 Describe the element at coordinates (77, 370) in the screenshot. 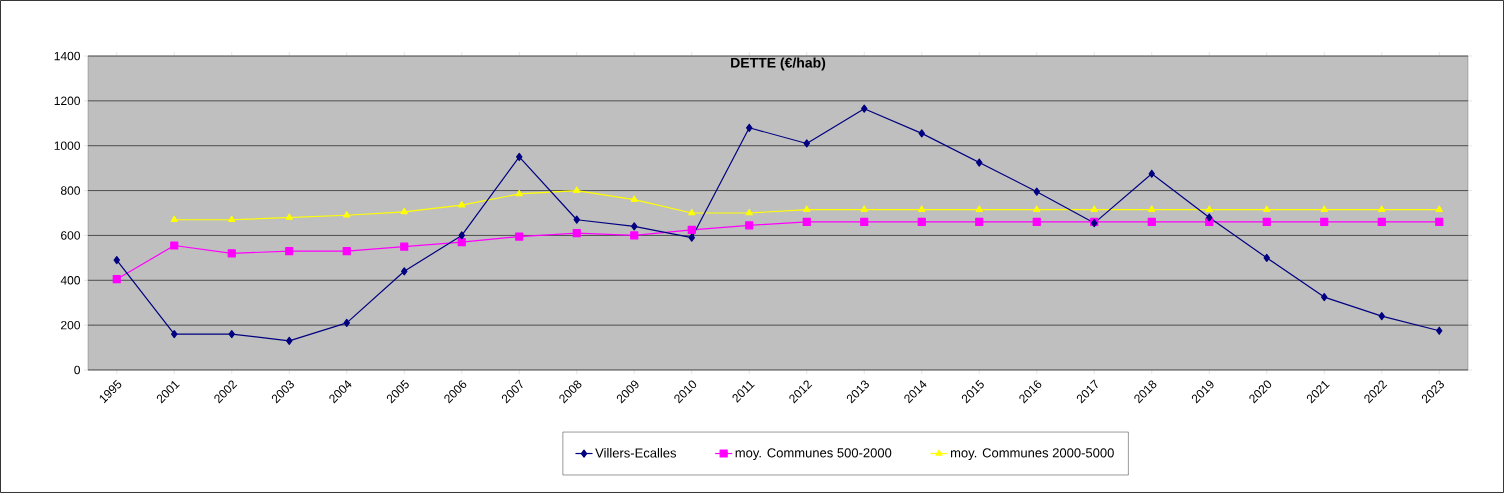

I see `y-tick-label: 0` at that location.